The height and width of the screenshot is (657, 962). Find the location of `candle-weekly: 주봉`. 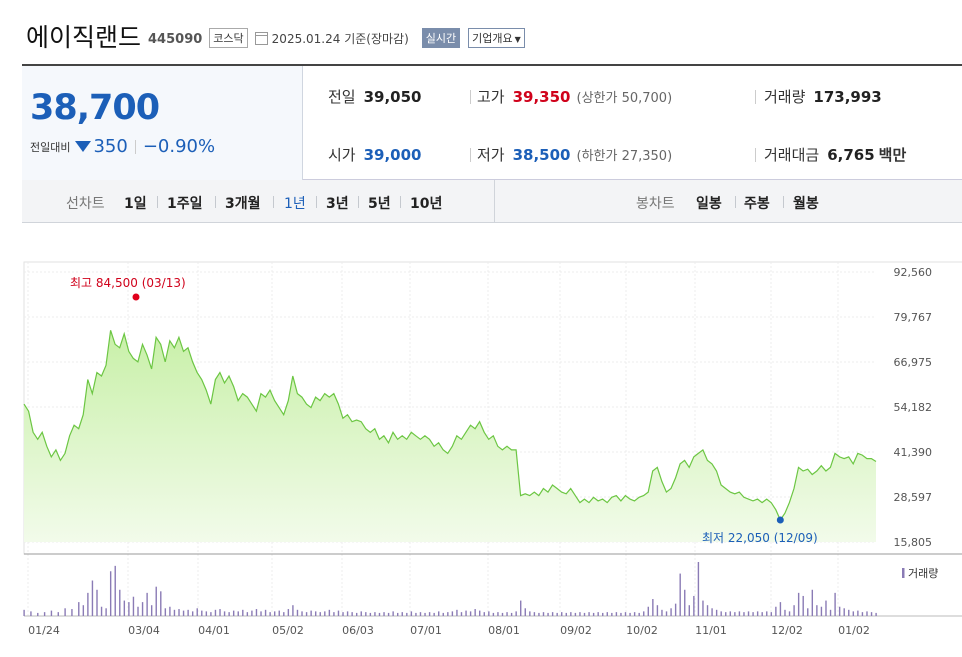

candle-weekly: 주봉 is located at coordinates (757, 204).